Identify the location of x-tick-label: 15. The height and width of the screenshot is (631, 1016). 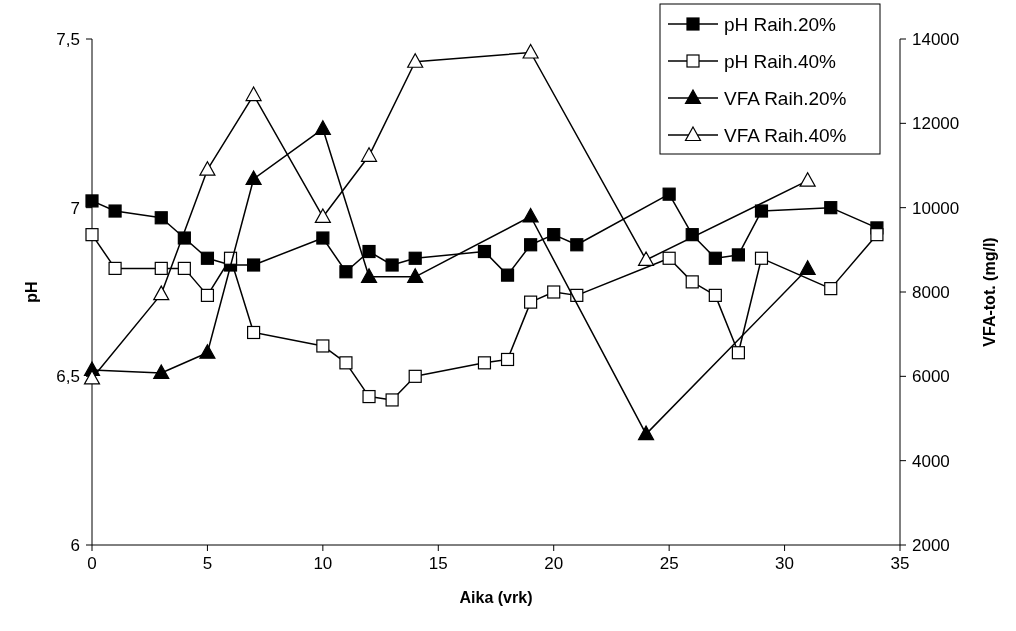
(438, 563).